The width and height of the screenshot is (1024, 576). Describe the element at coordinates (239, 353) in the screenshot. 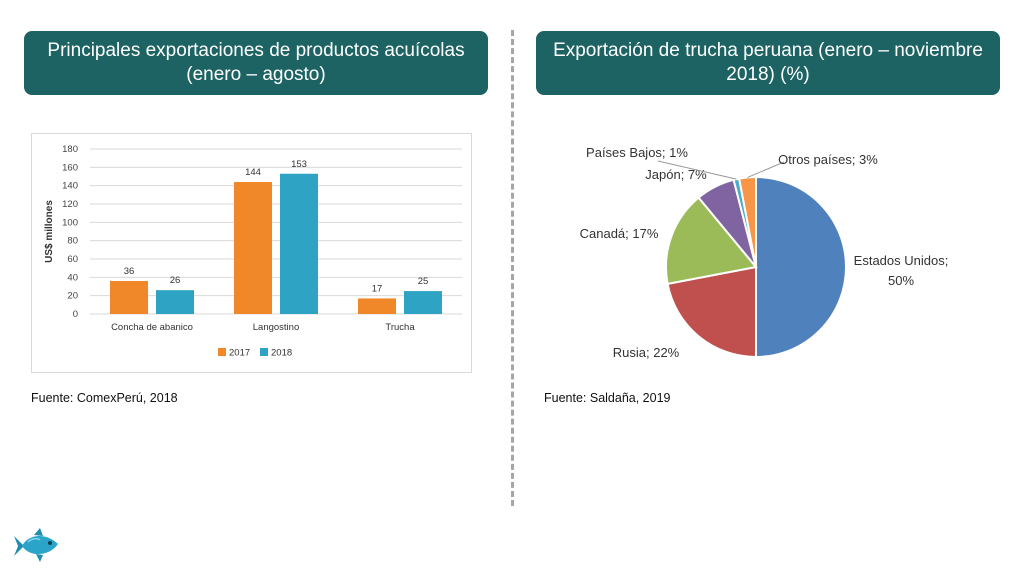

I see `legend-label: 2017` at that location.